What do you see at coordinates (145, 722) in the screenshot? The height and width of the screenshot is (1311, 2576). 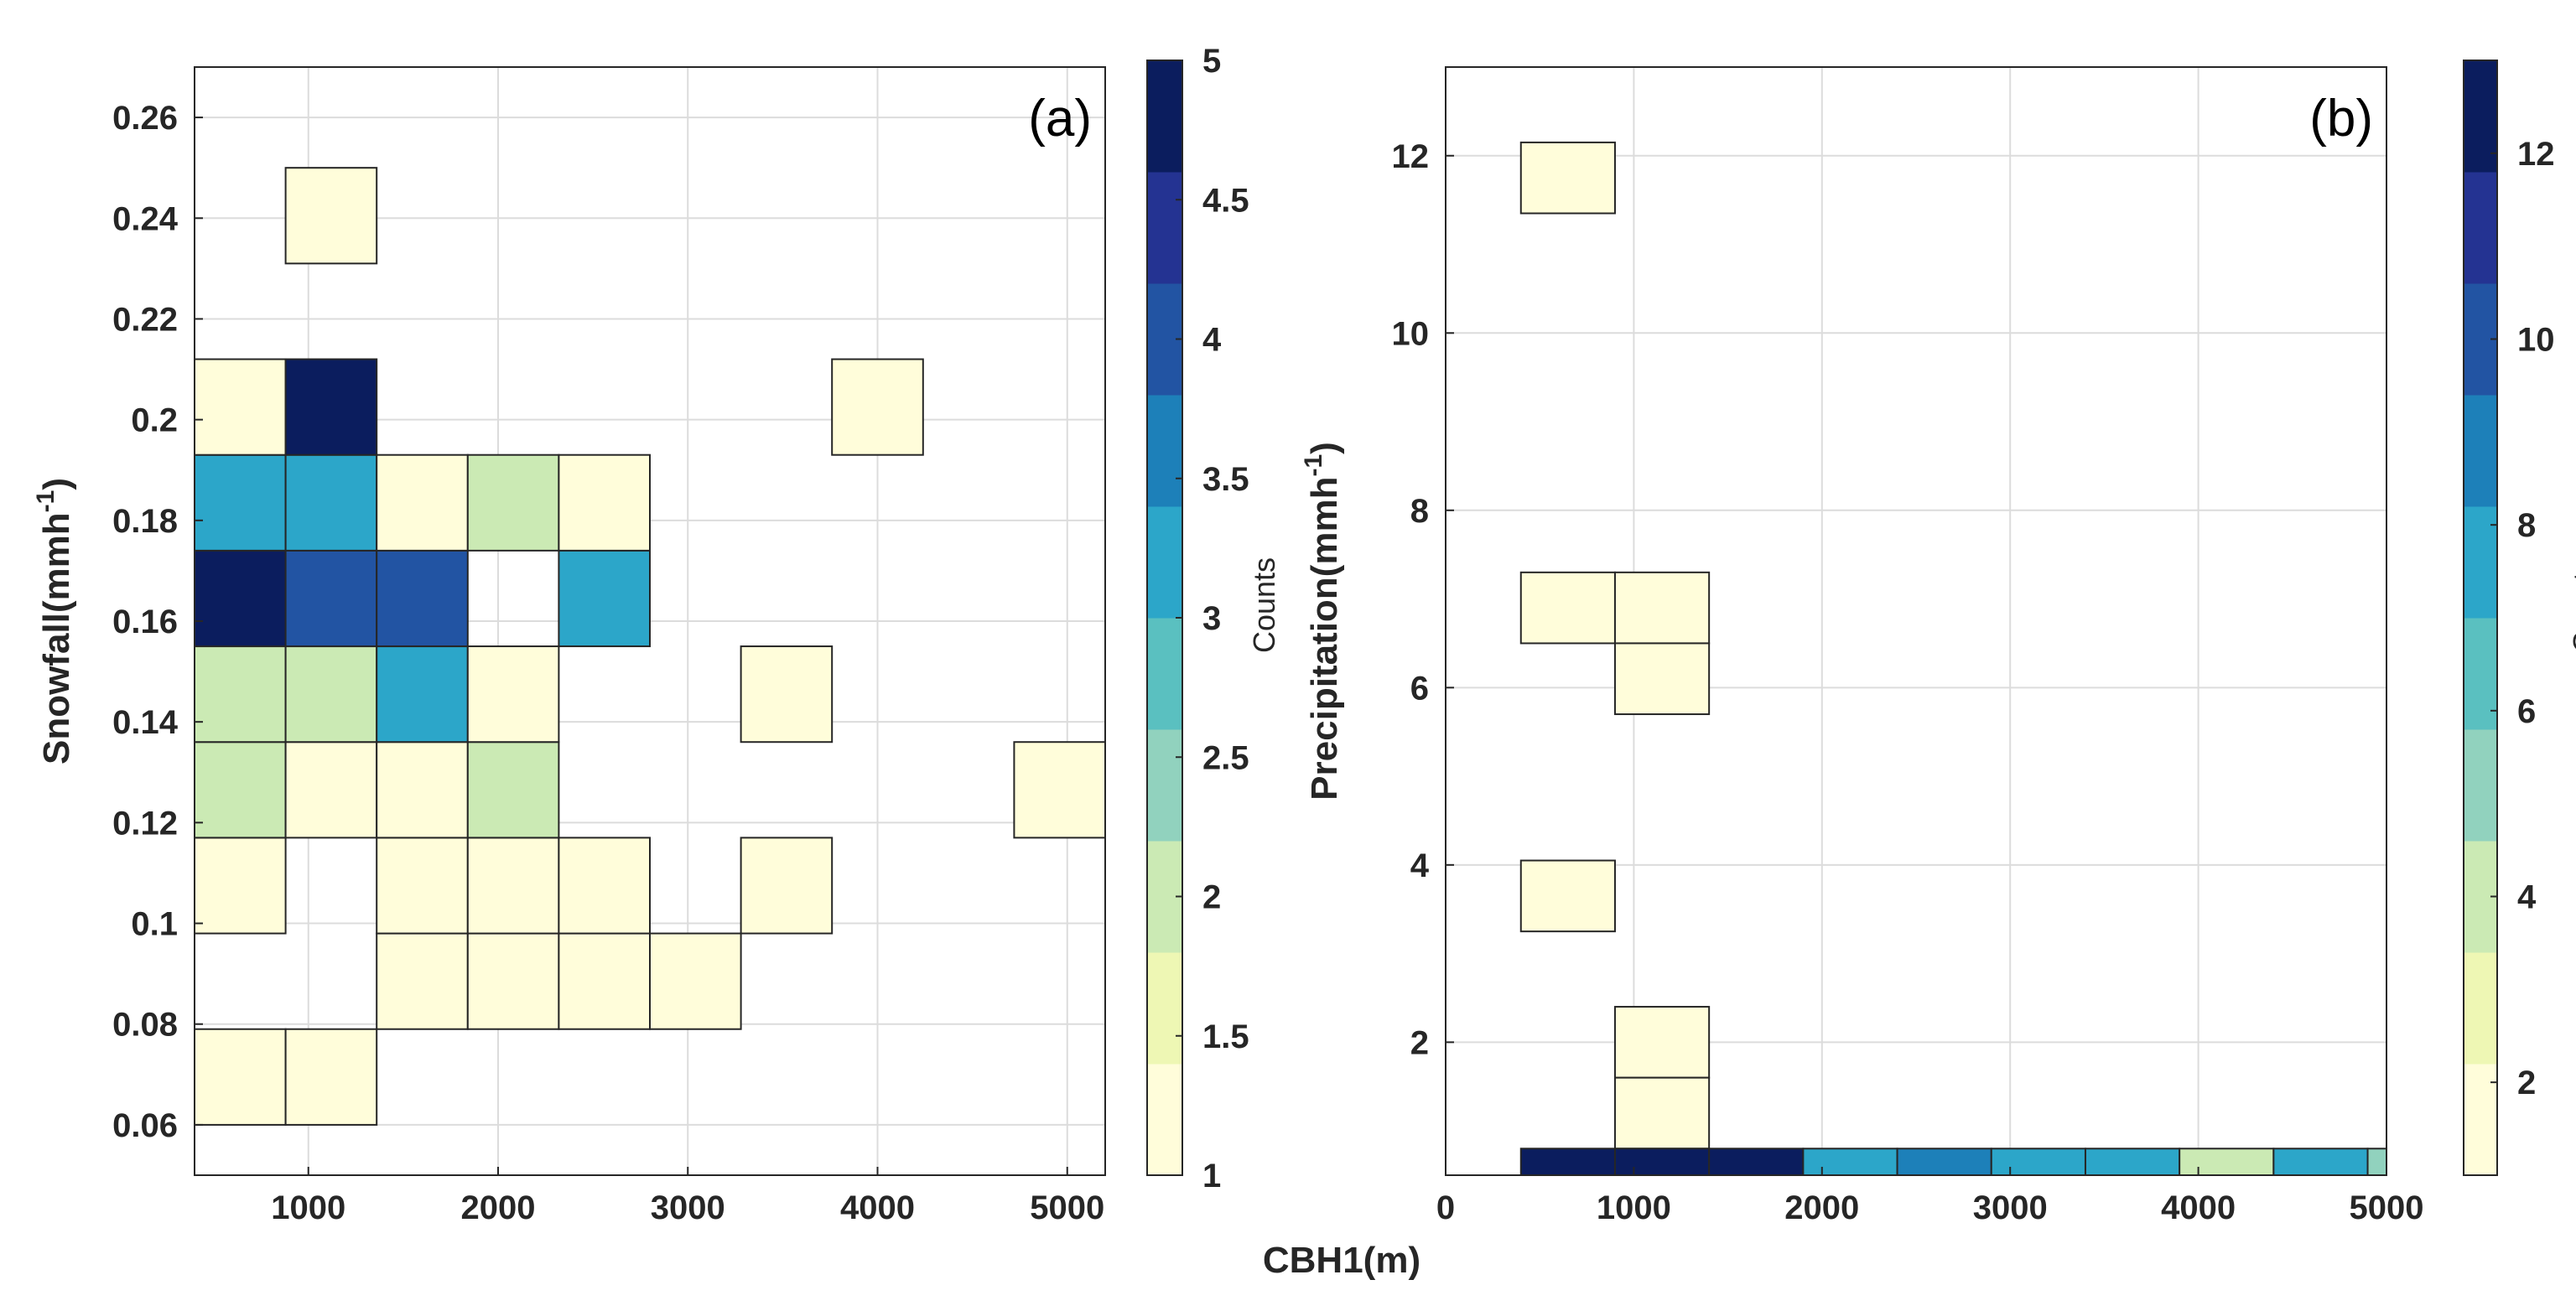 I see `y-tick-label: 0.14` at bounding box center [145, 722].